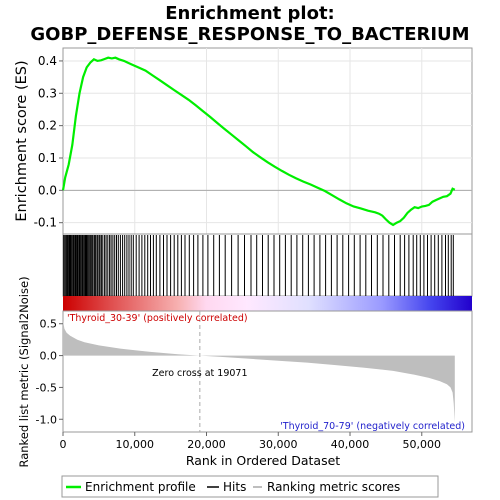 The width and height of the screenshot is (500, 500). What do you see at coordinates (278, 444) in the screenshot?
I see `x-tick-label-3: 30,000` at bounding box center [278, 444].